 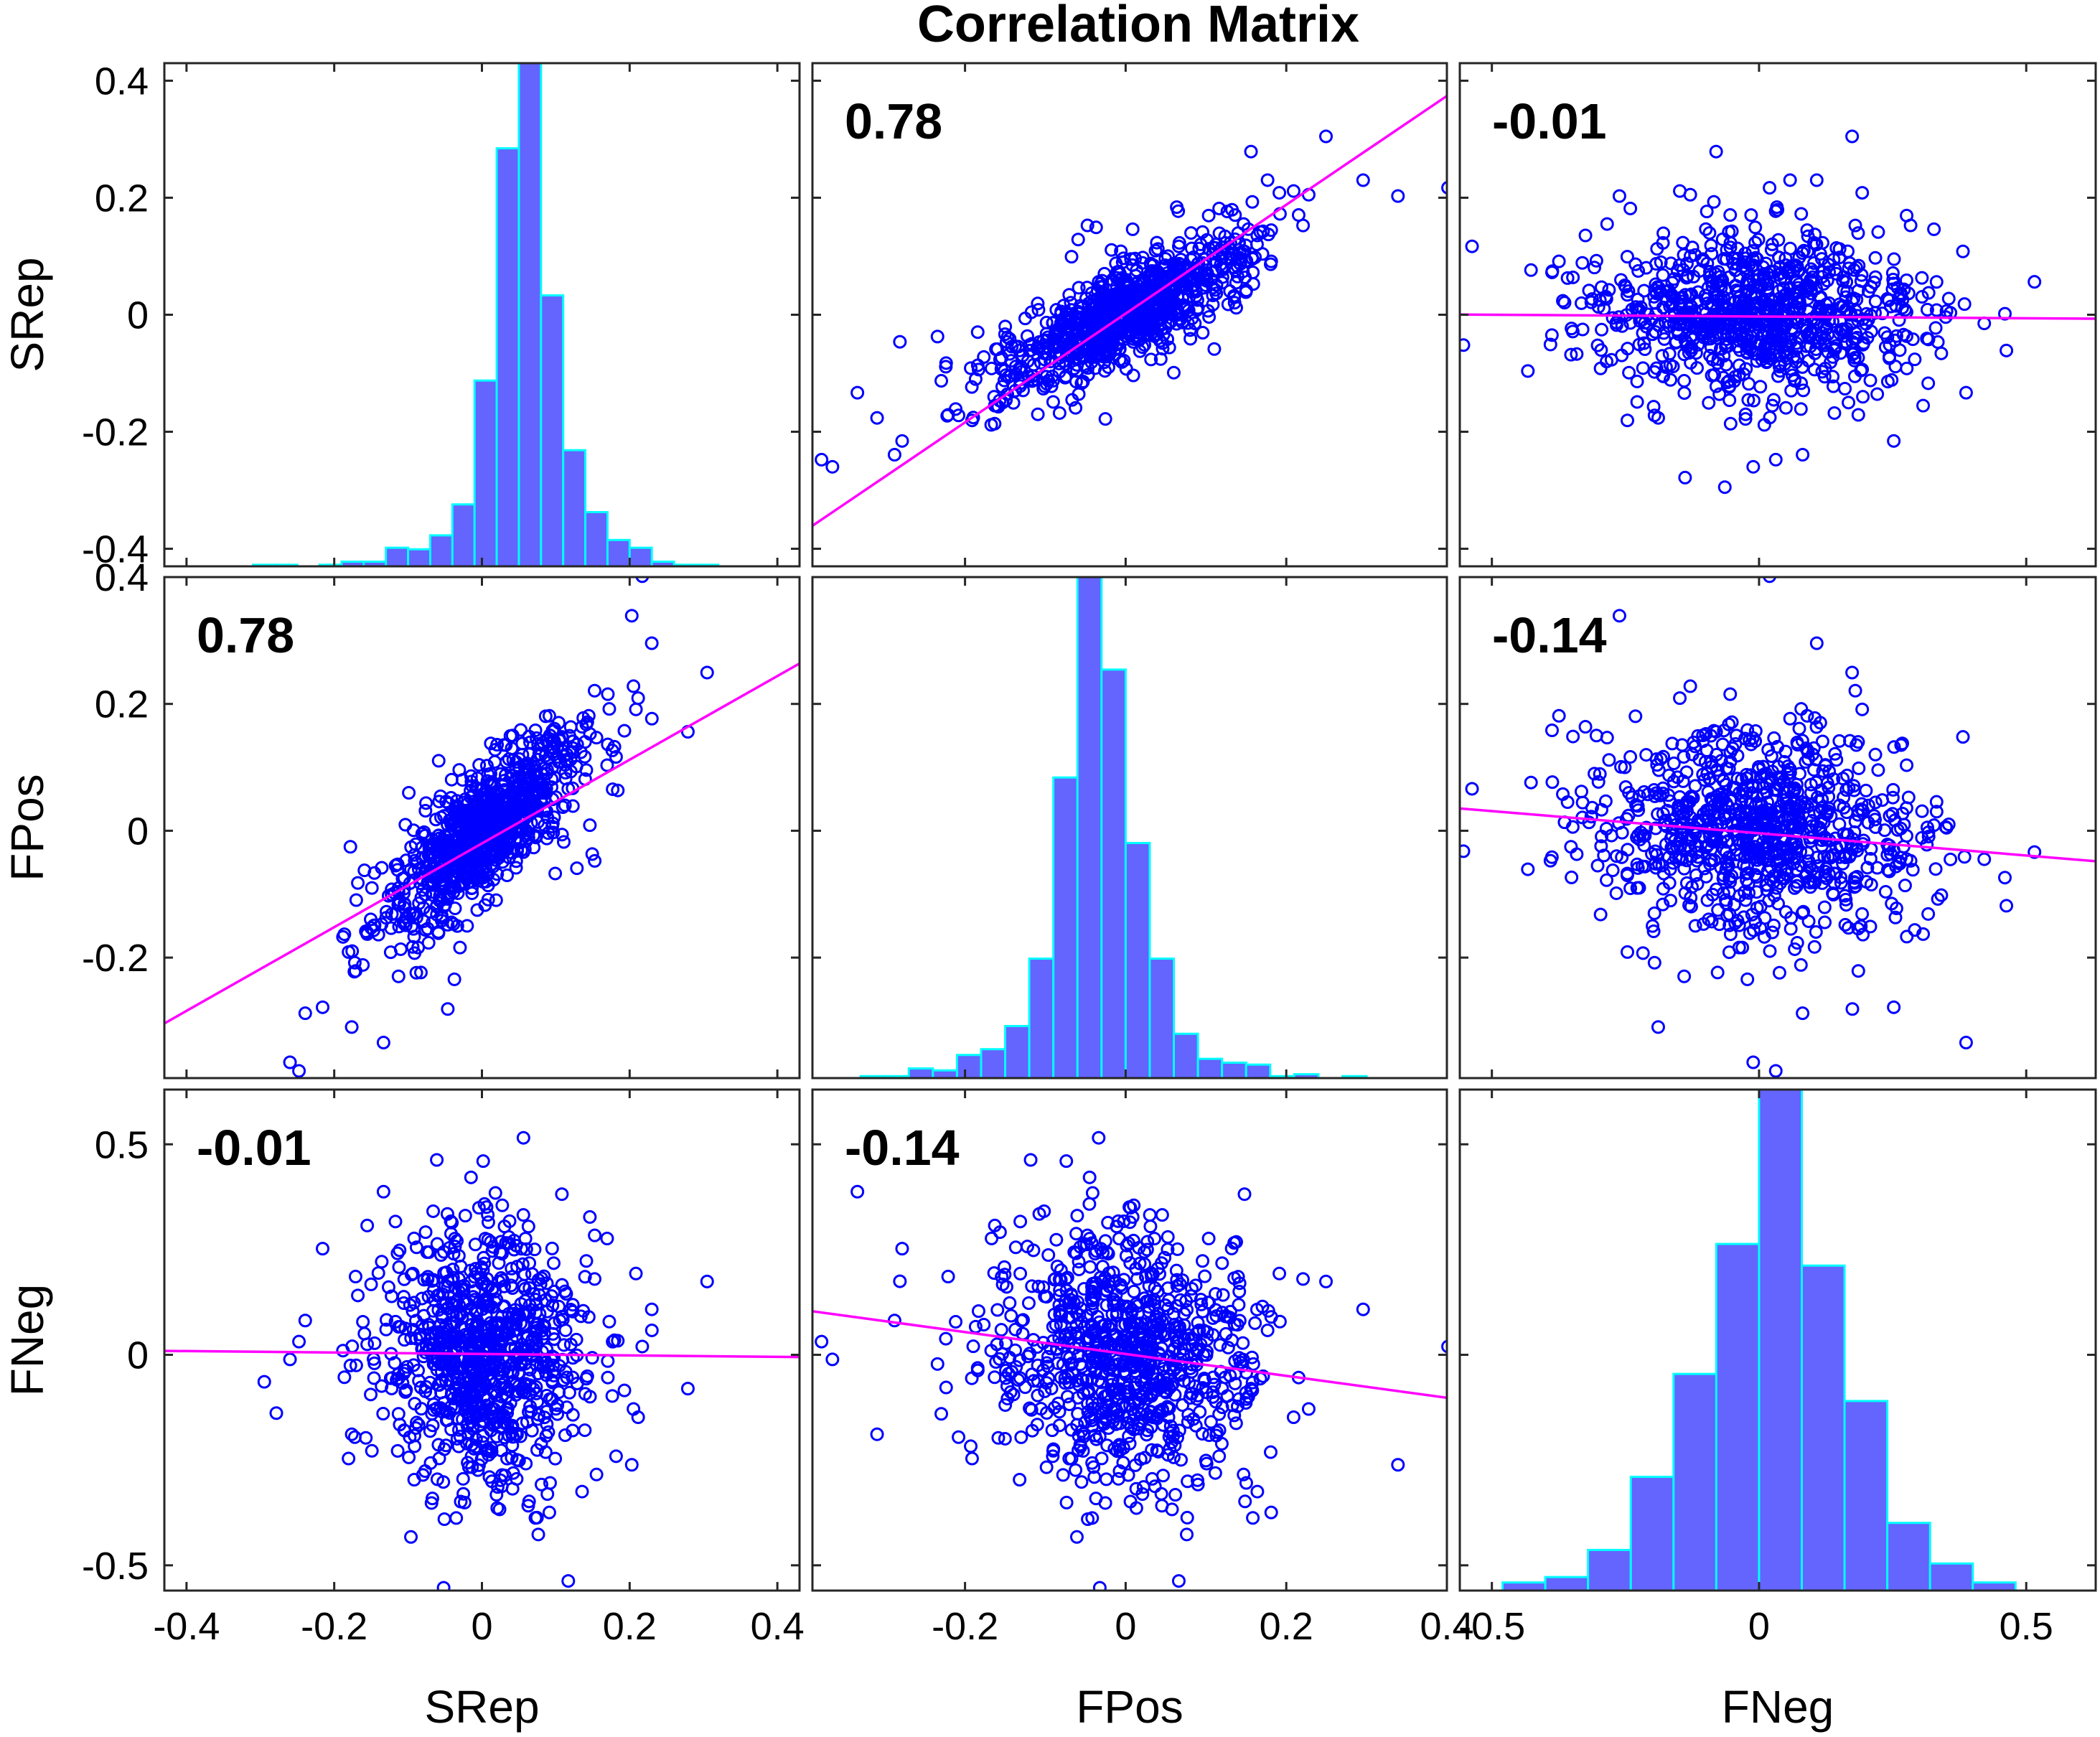 What do you see at coordinates (482, 852) in the screenshot?
I see `scatter-FPos-vs-SRep` at bounding box center [482, 852].